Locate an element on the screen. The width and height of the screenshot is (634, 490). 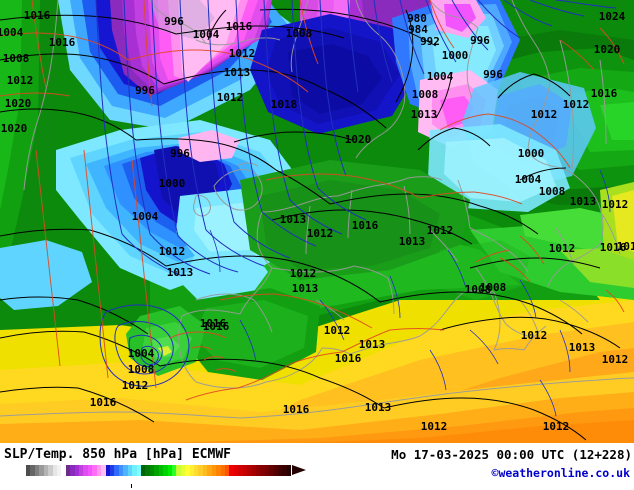
colorbar-swatches is located at coordinates (159, 470).